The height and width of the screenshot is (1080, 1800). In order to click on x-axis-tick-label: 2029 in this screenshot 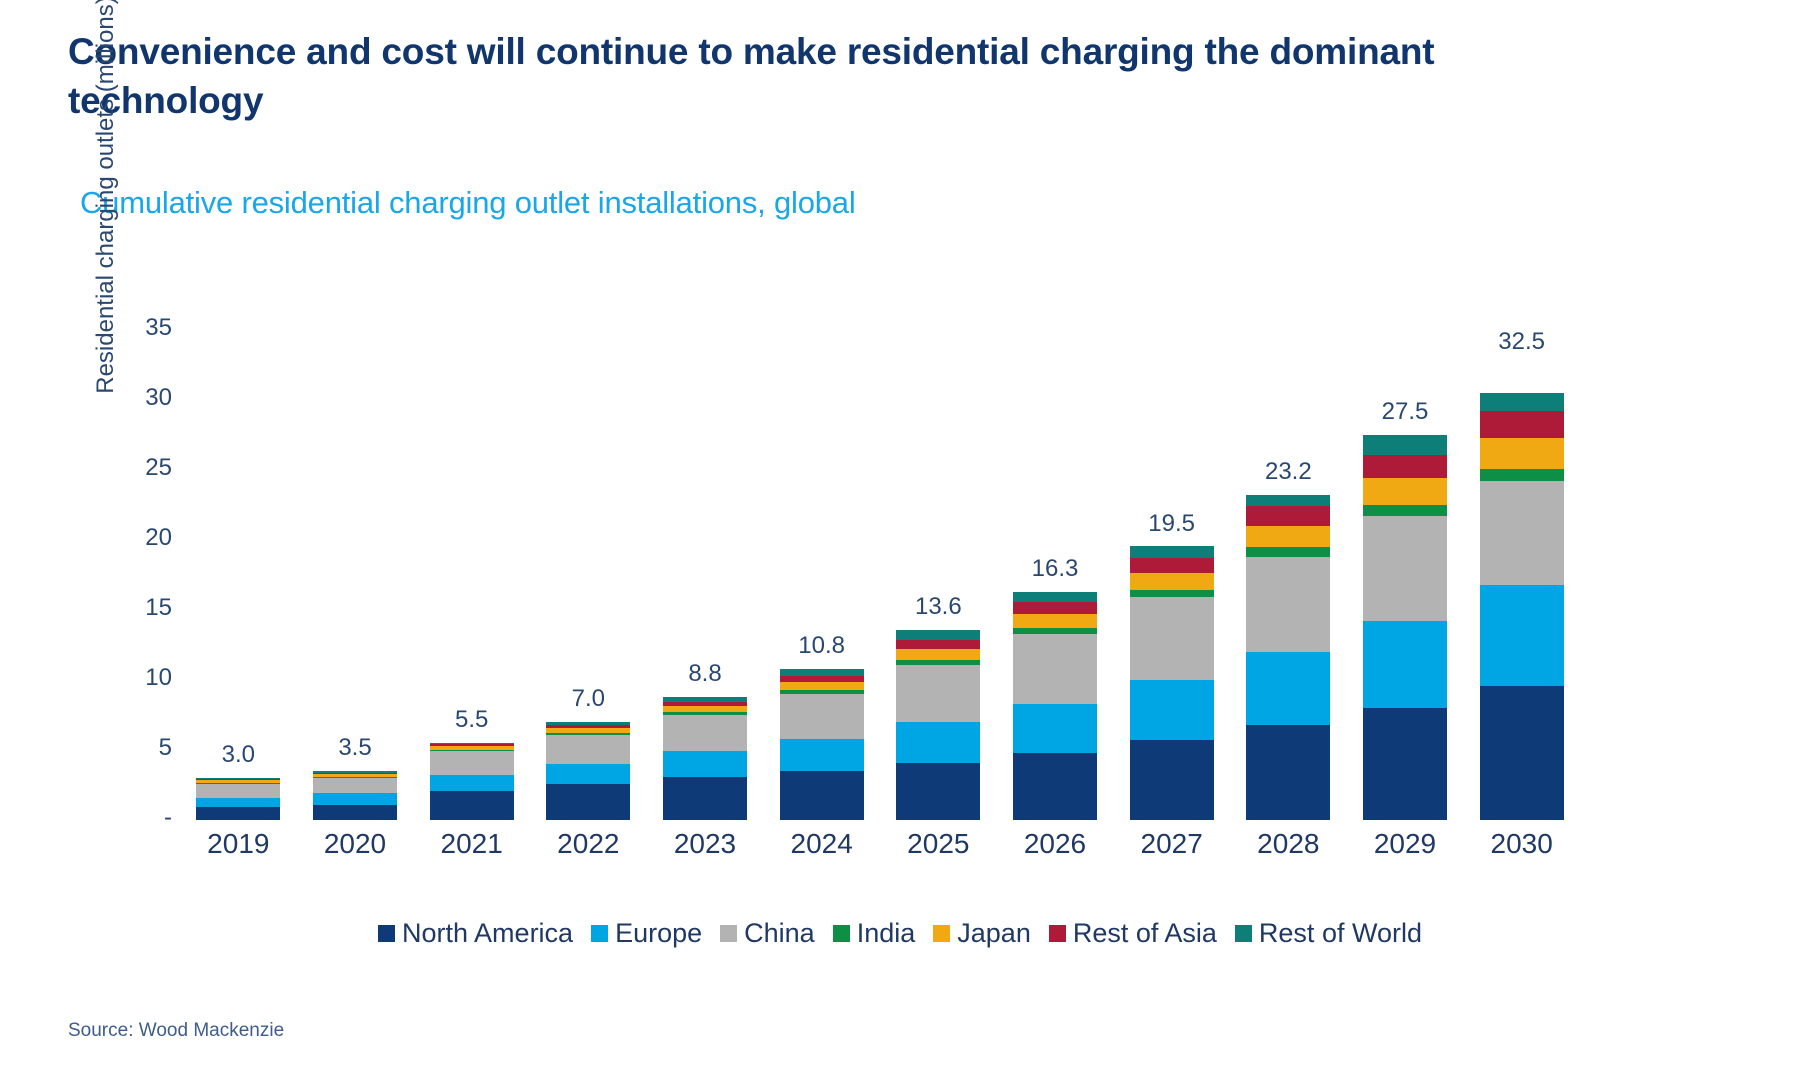, I will do `click(1405, 843)`.